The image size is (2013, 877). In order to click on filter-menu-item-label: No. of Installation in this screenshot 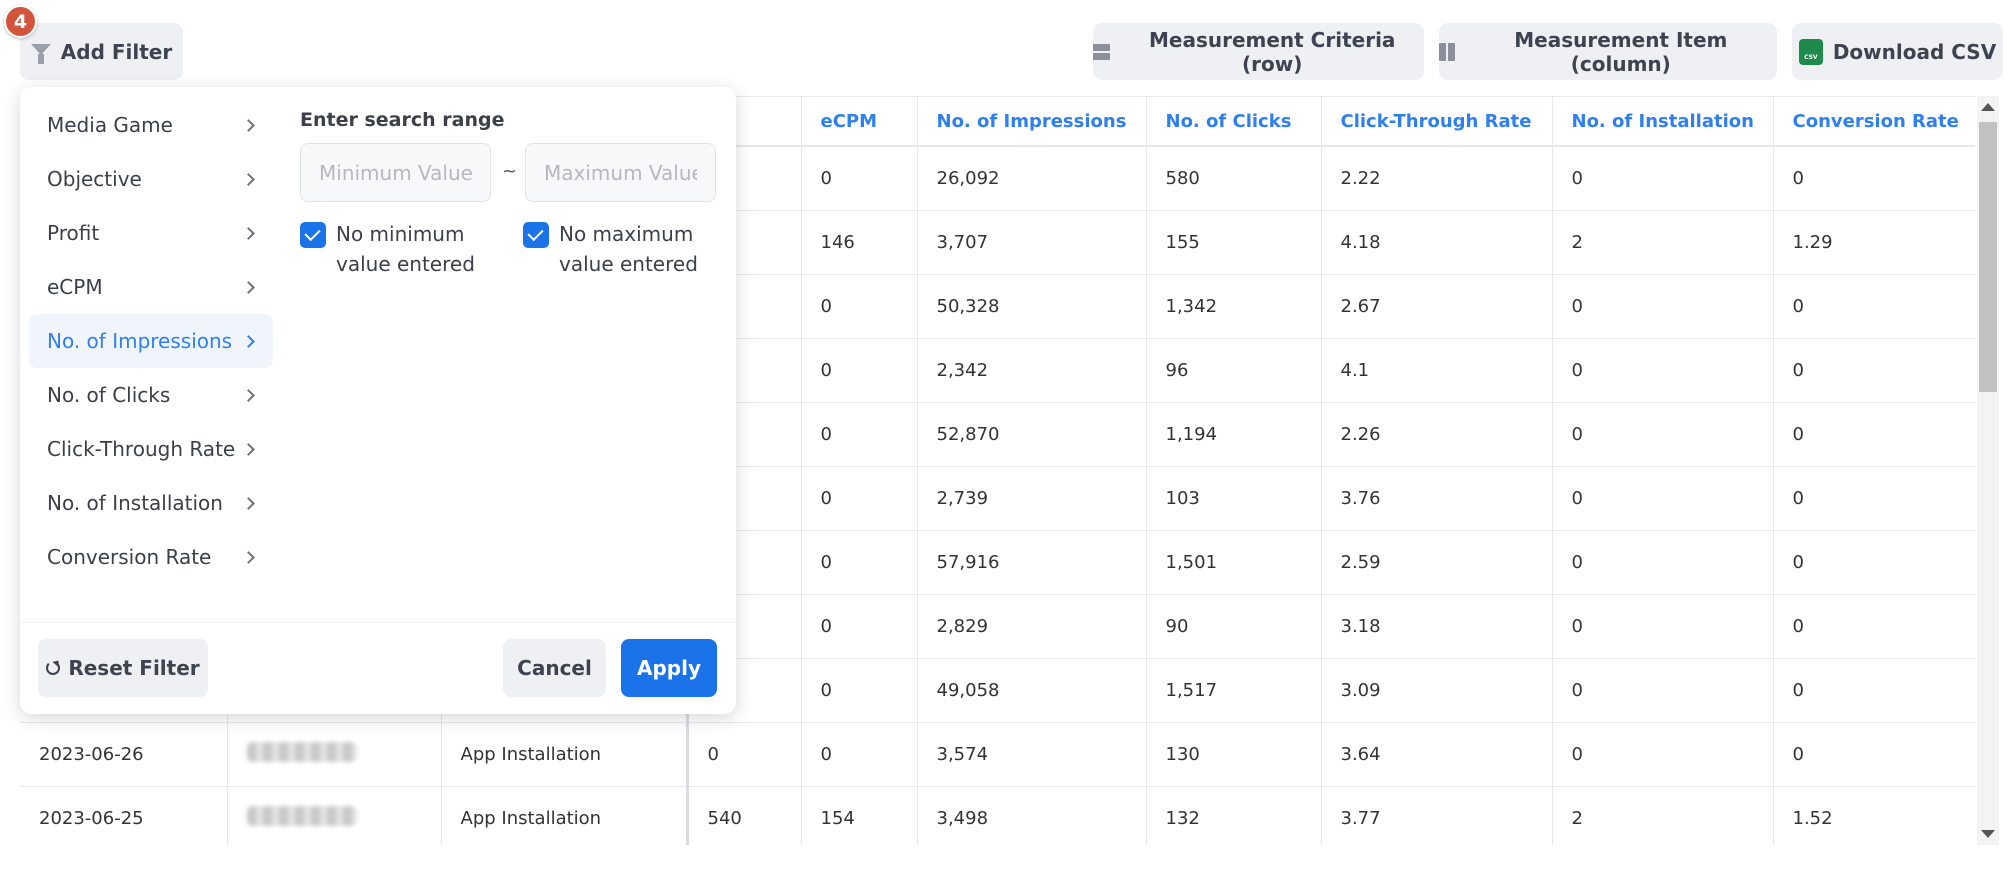, I will do `click(135, 503)`.